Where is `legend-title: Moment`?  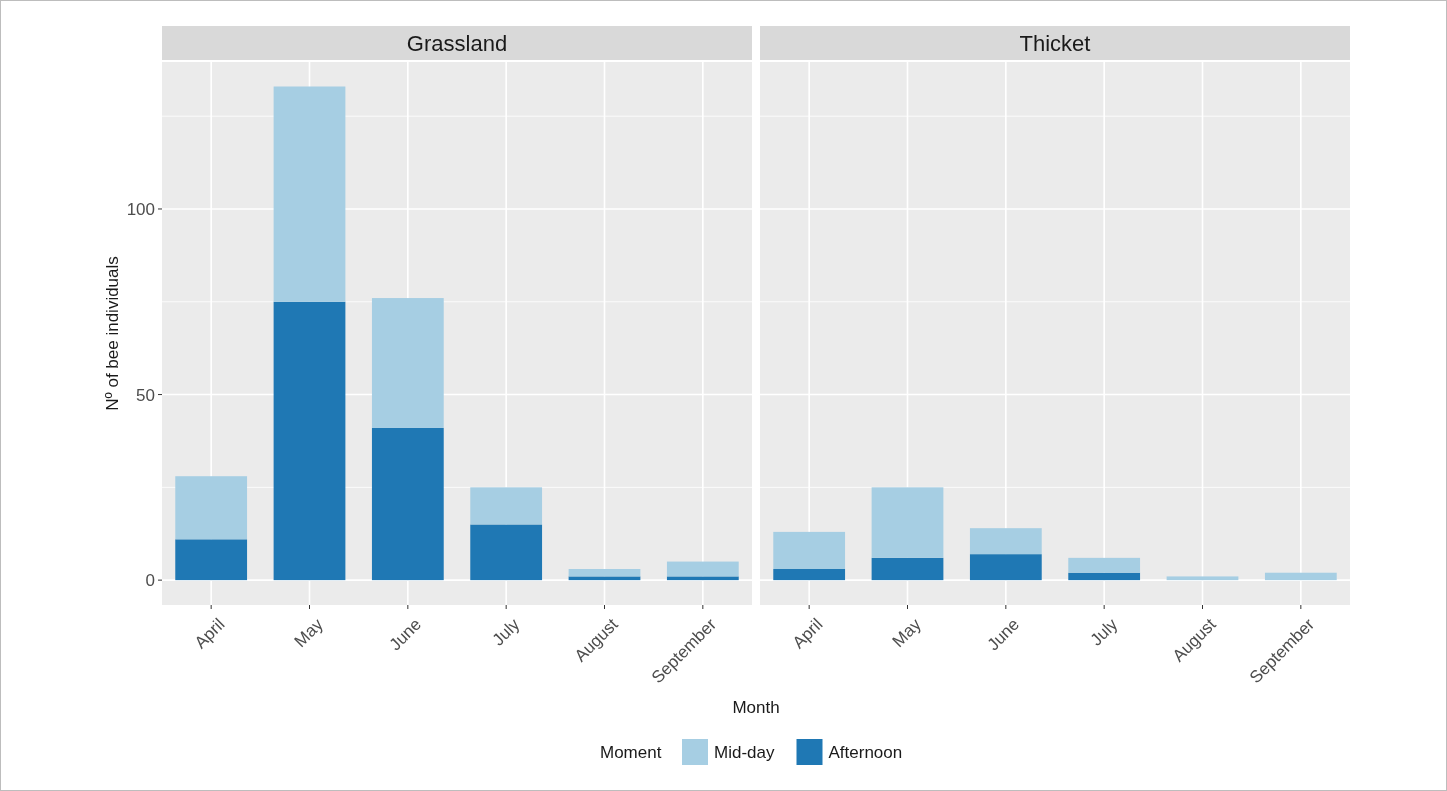 legend-title: Moment is located at coordinates (631, 752).